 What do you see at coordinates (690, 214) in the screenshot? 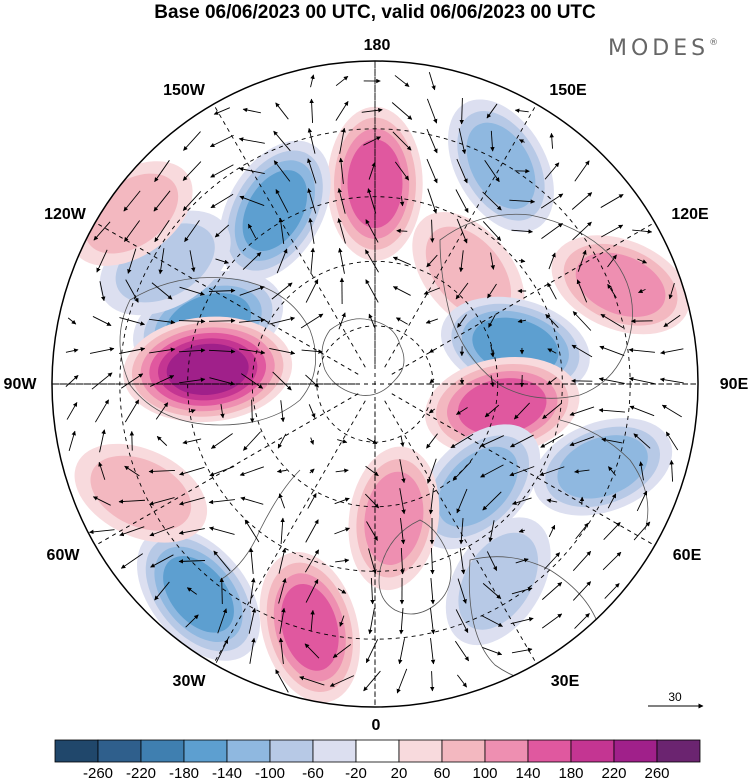
I see `lon-label-120e: 120E` at bounding box center [690, 214].